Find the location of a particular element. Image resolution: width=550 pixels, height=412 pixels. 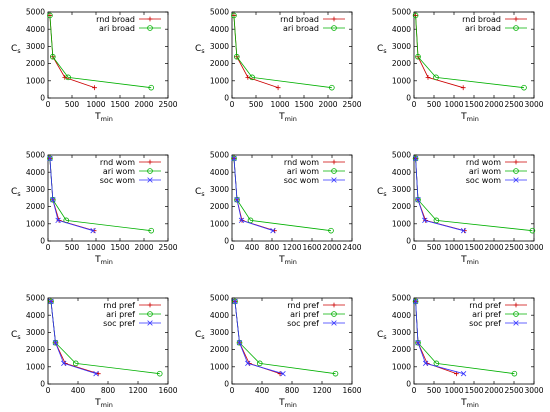

x-tick-label: 400 is located at coordinates (262, 390).